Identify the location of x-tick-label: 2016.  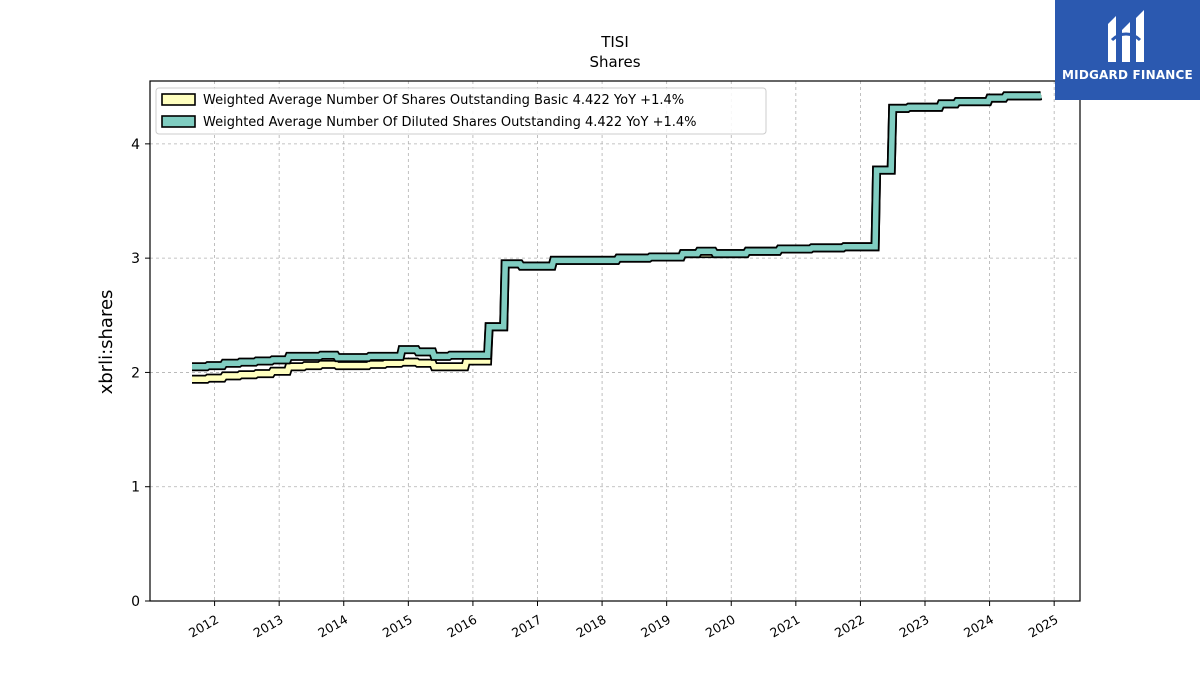
(461, 626).